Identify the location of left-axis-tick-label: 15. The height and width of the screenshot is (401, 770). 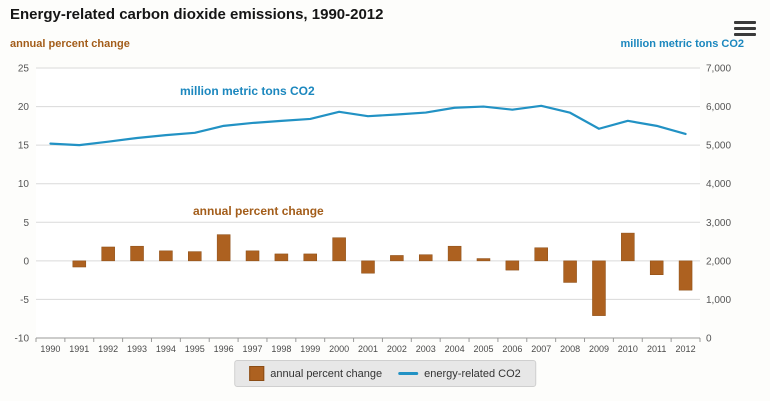
(24, 146).